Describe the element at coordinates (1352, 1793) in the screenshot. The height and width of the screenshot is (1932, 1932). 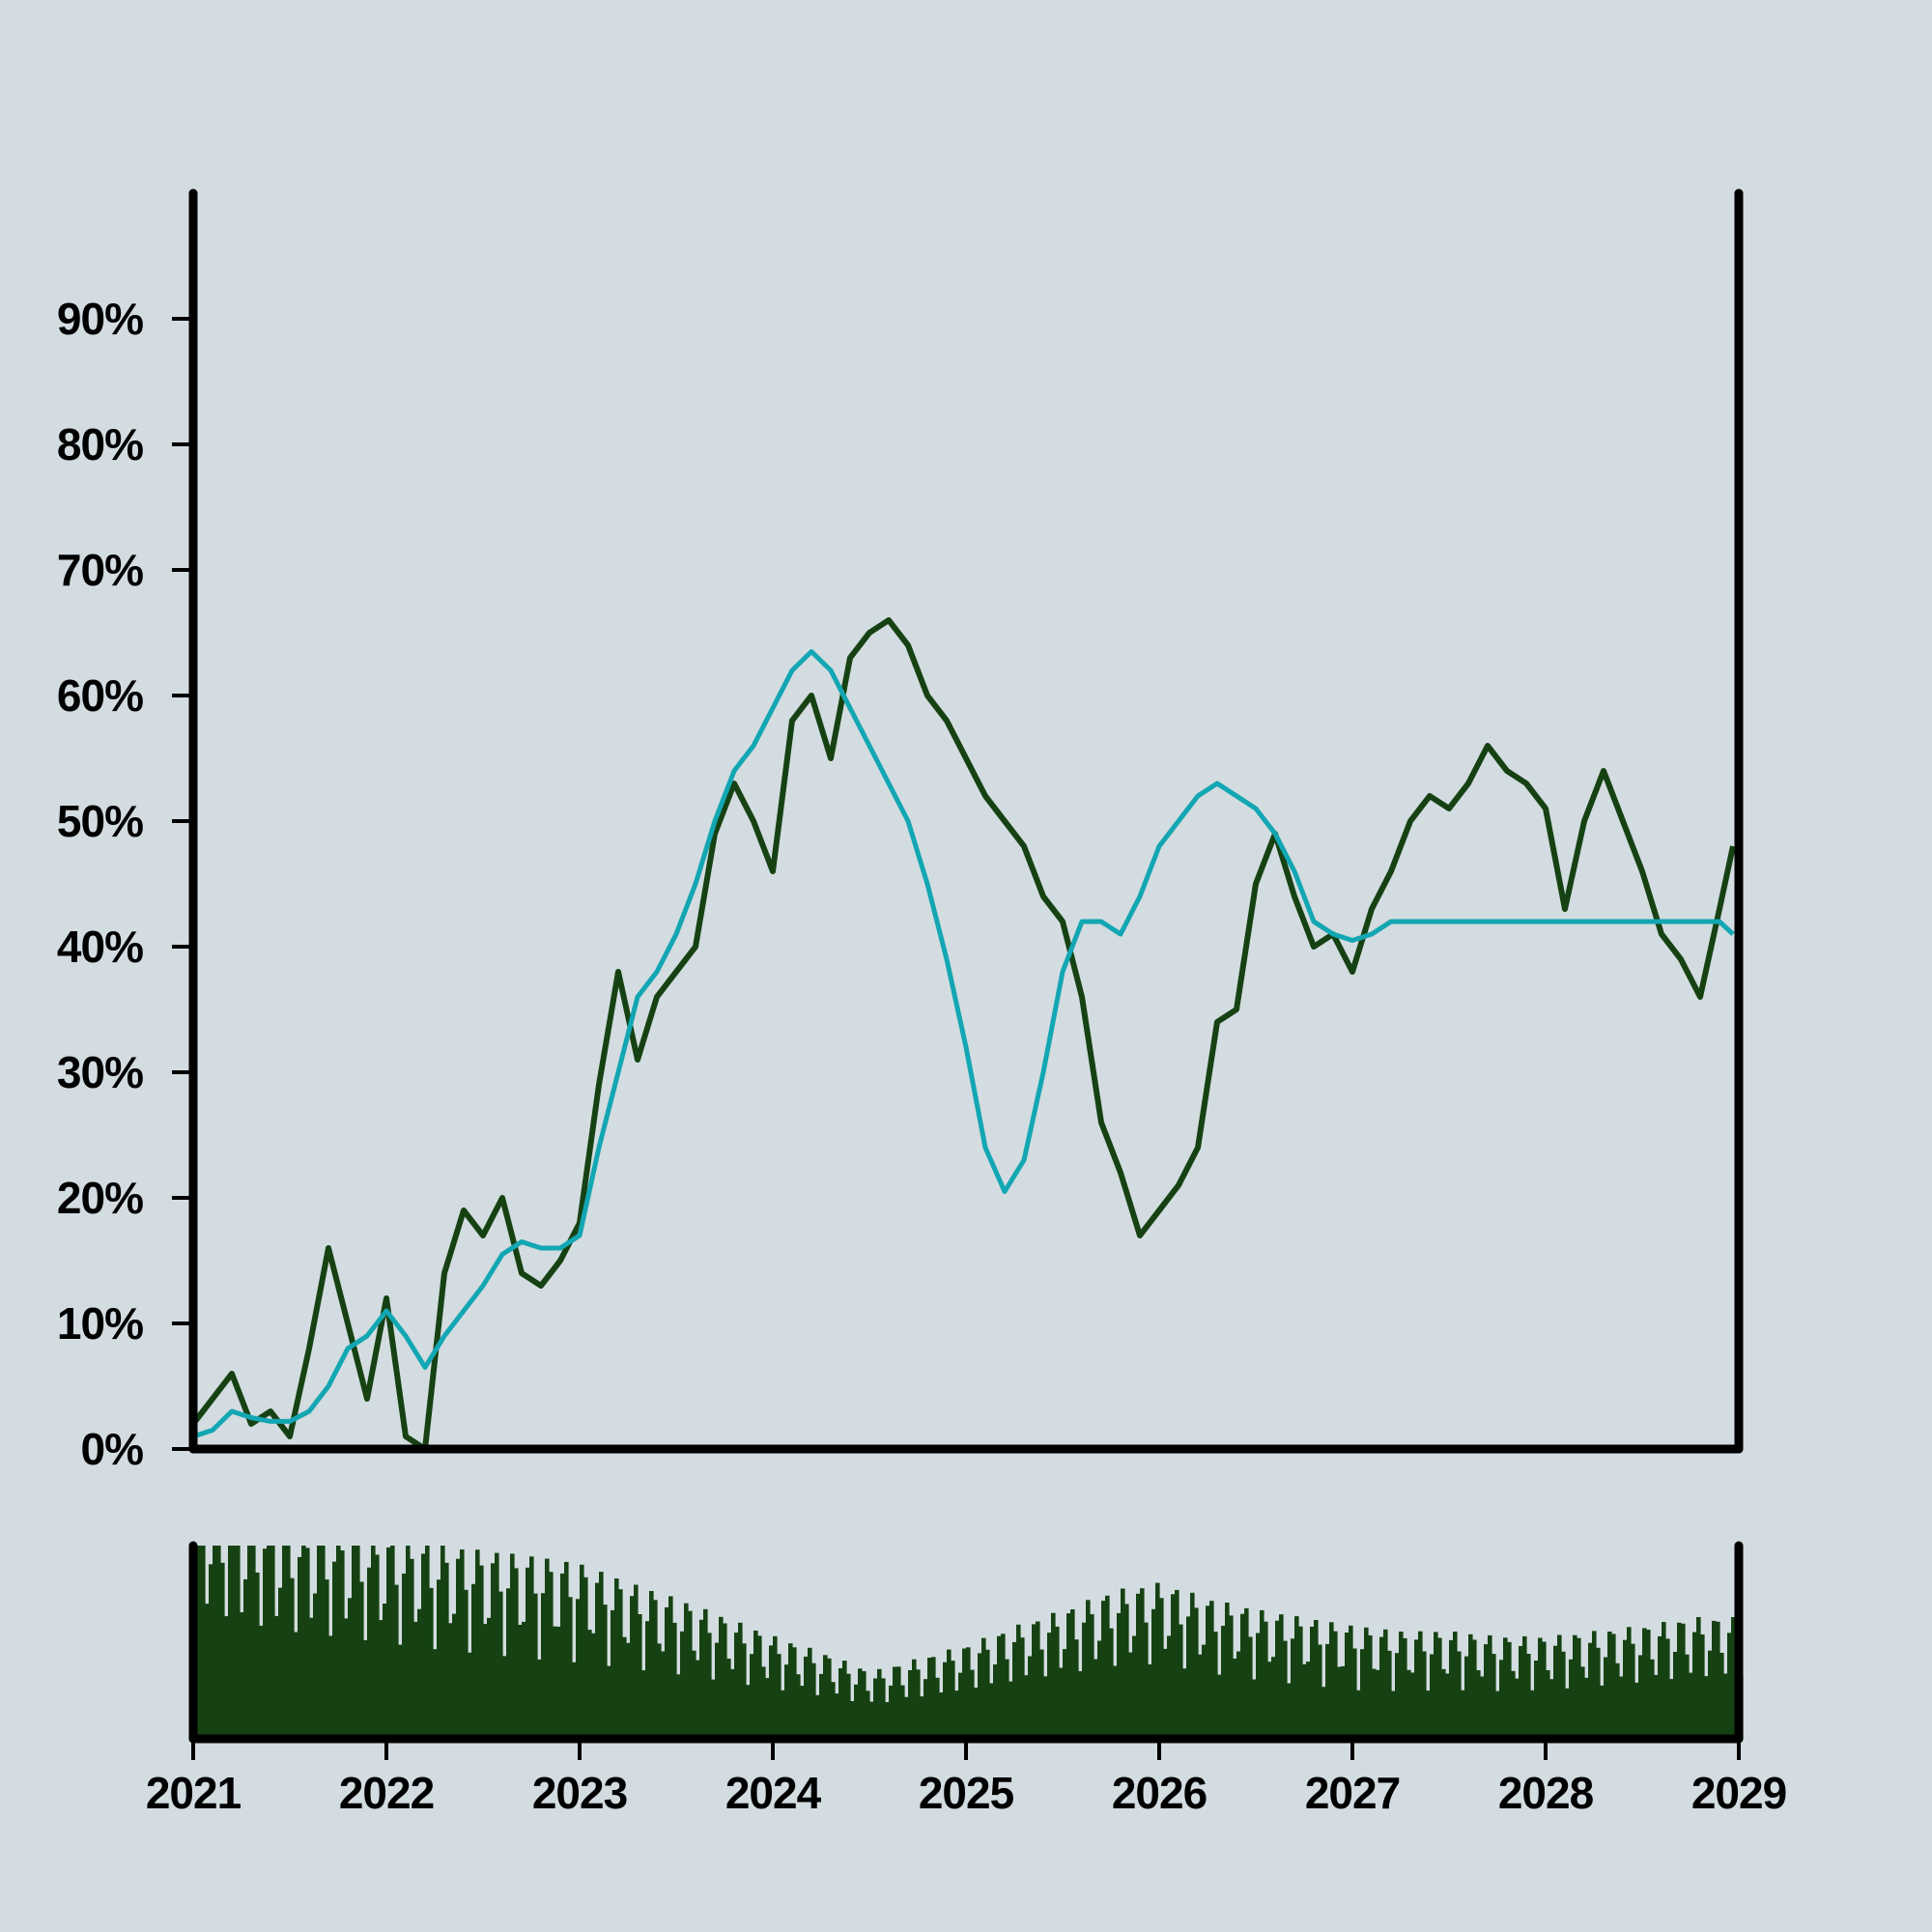
I see `x-tick-label: 2027` at that location.